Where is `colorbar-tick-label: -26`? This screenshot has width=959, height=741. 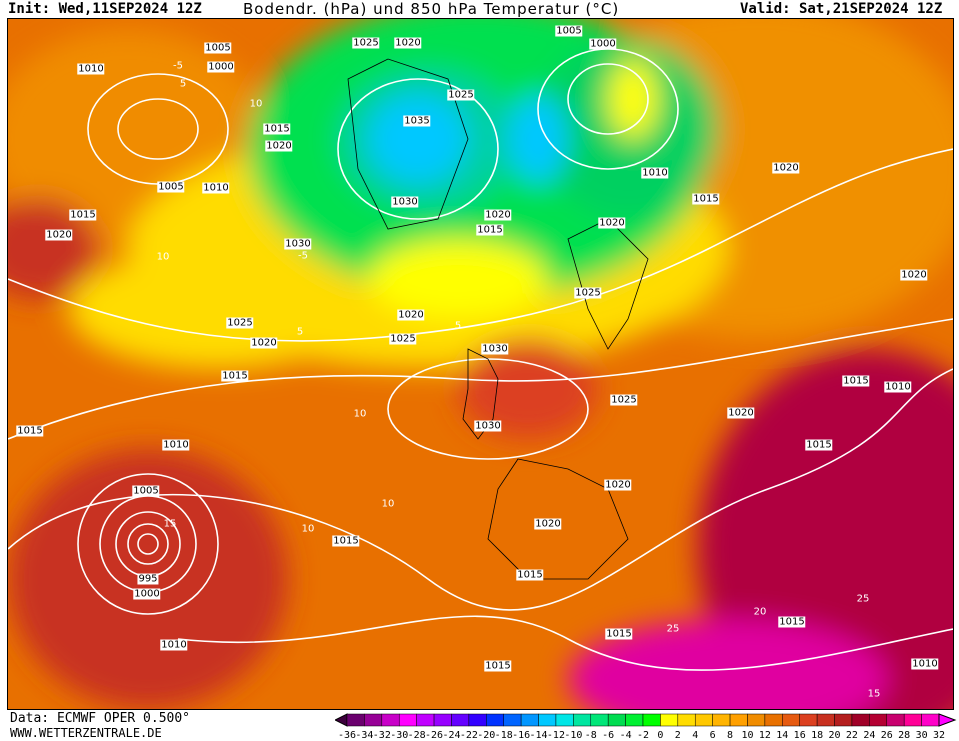 colorbar-tick-label: -26 is located at coordinates (434, 735).